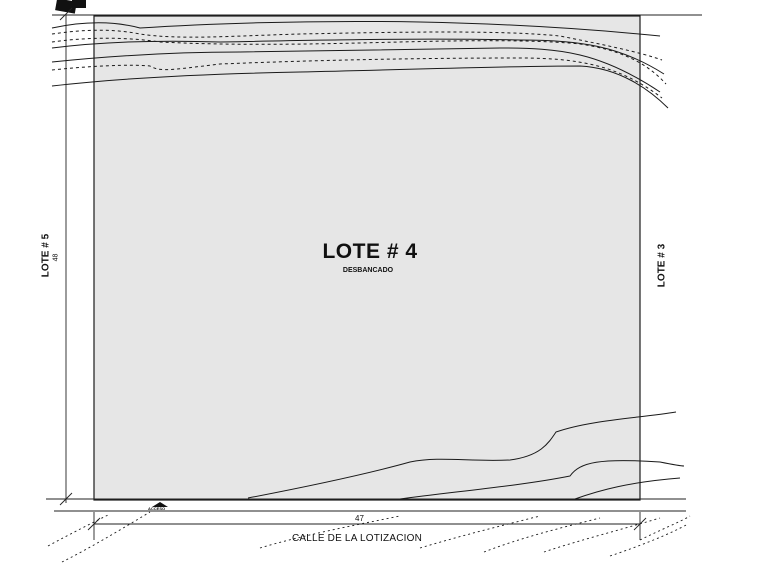  Describe the element at coordinates (359, 518) in the screenshot. I see `width-dimension-label: 47` at that location.